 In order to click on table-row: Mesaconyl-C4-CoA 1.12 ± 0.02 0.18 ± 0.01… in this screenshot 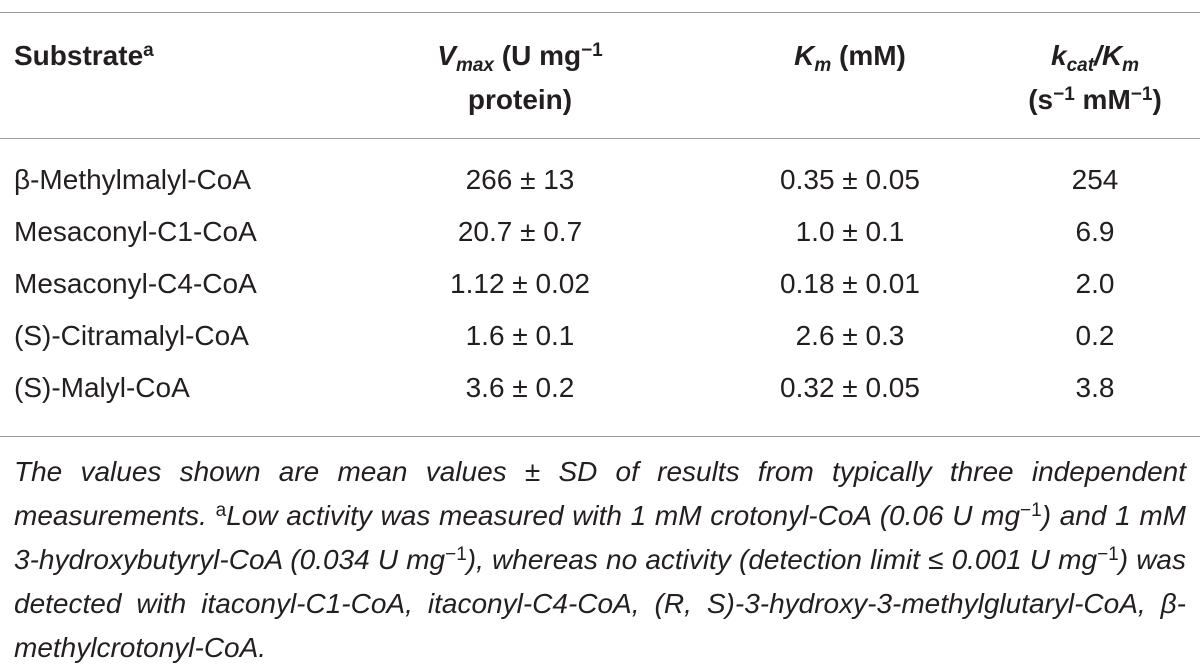, I will do `click(600, 284)`.